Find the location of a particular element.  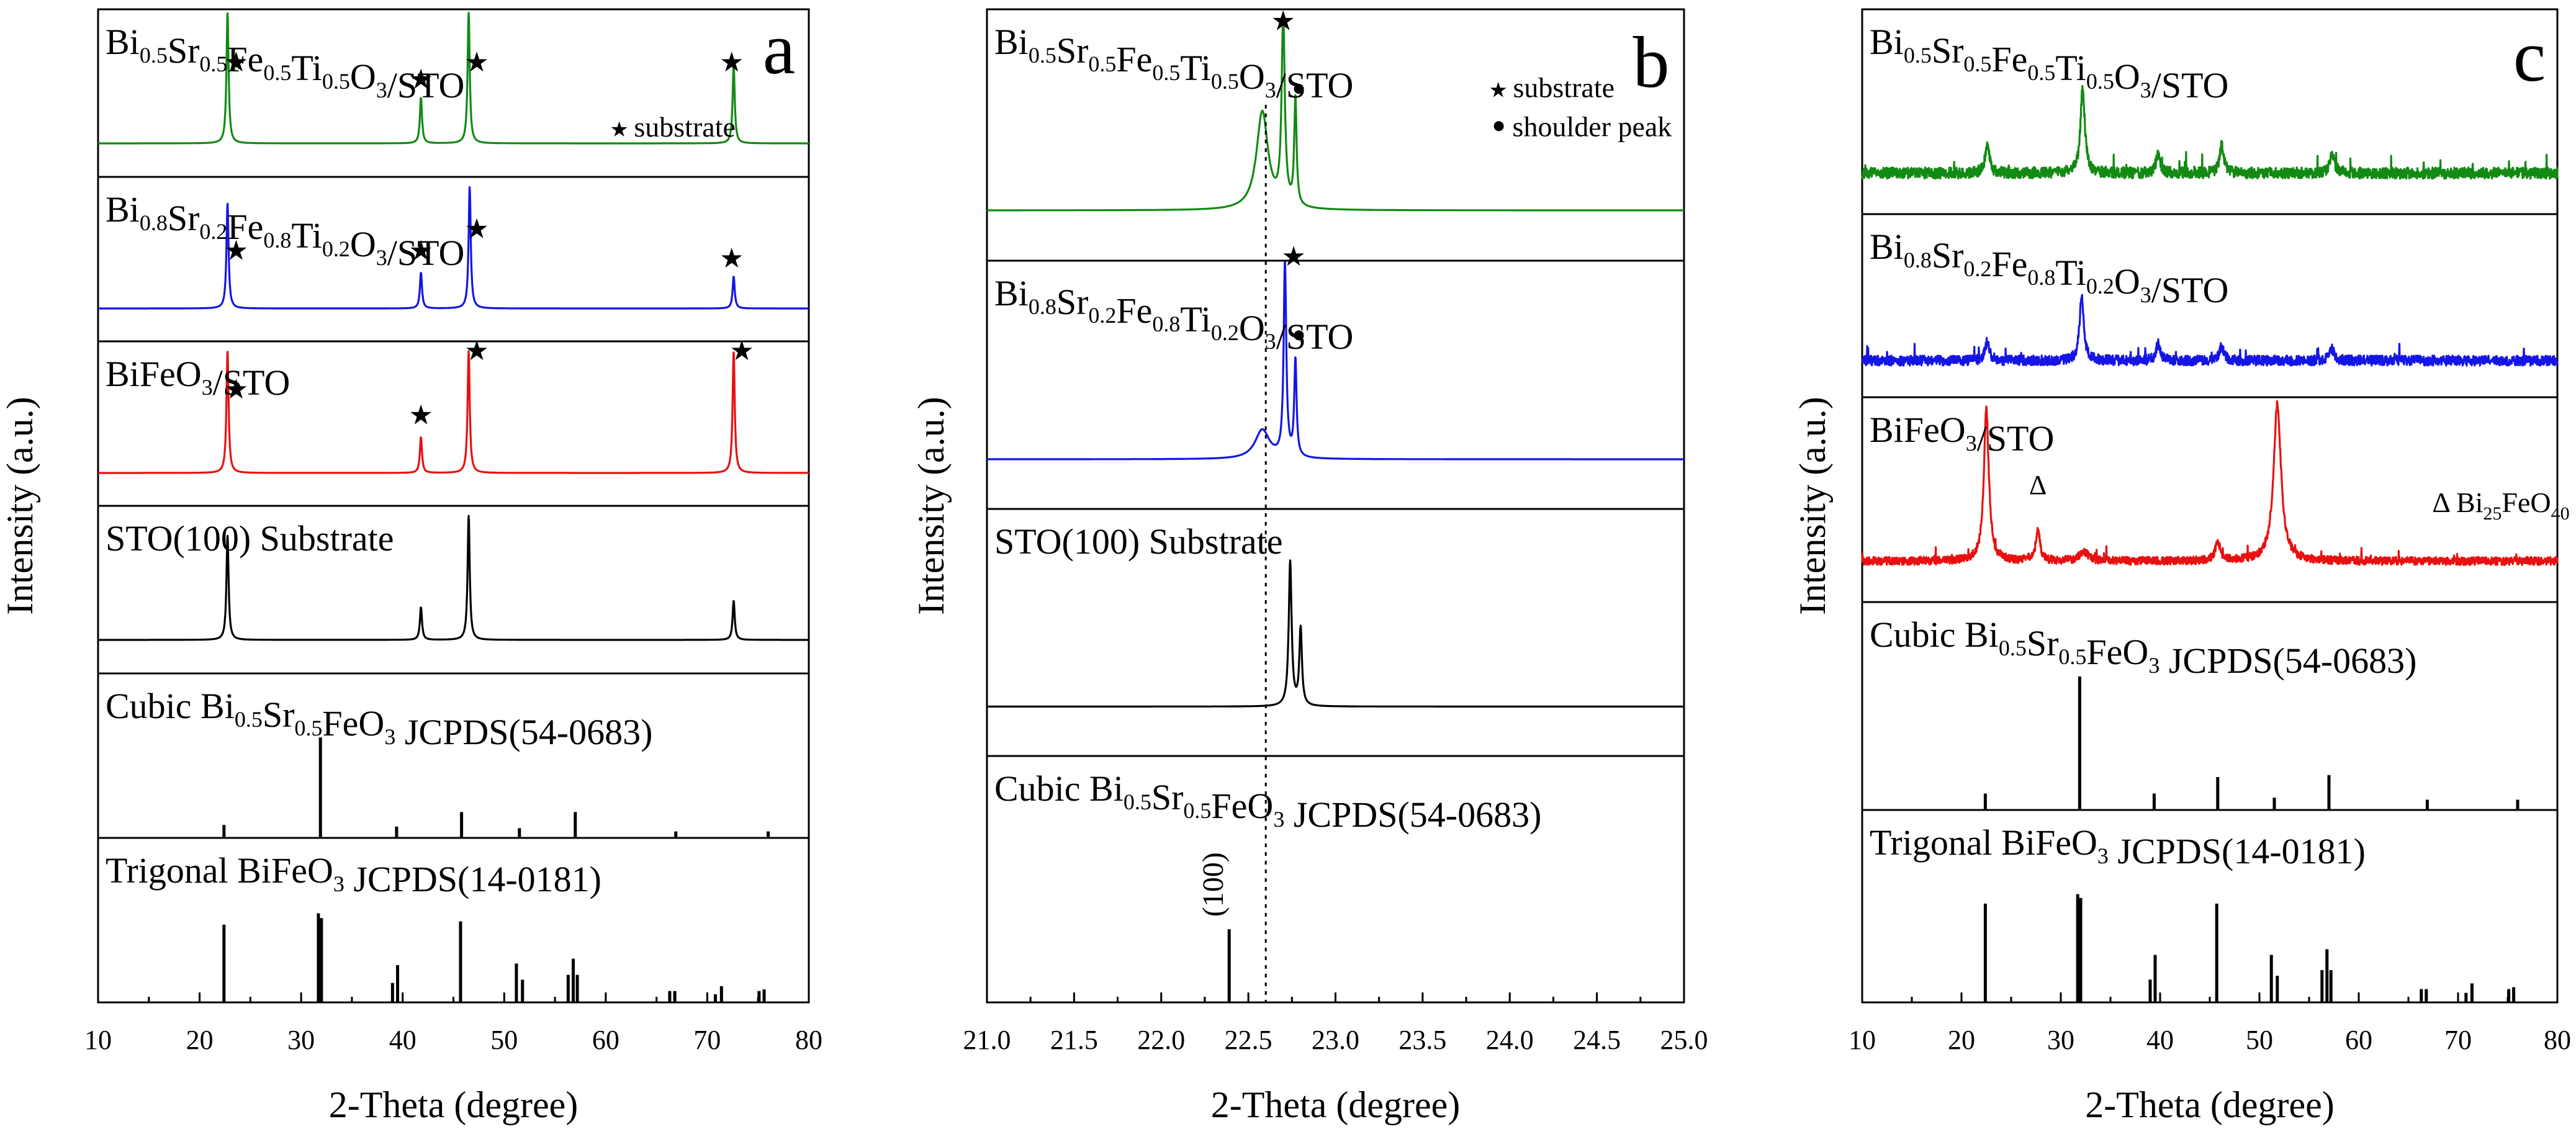

x-tick-label: 22.5 is located at coordinates (1248, 1040).